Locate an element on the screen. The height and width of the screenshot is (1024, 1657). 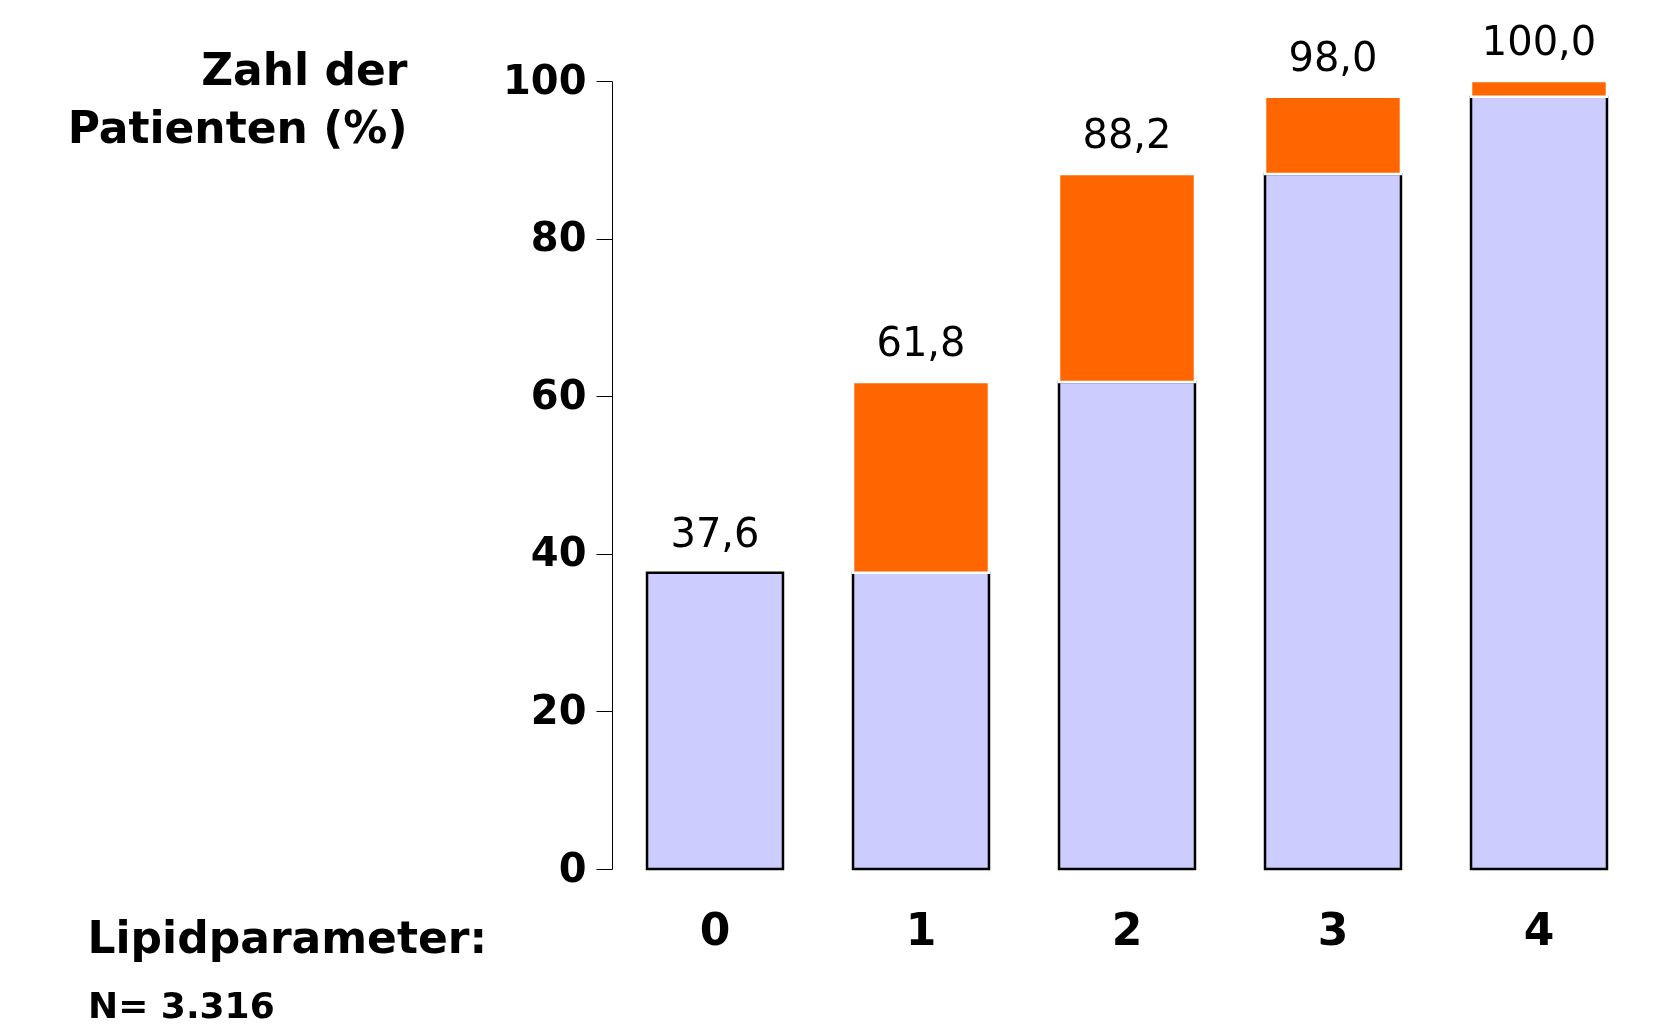
total-label: 37,6 is located at coordinates (715, 532).